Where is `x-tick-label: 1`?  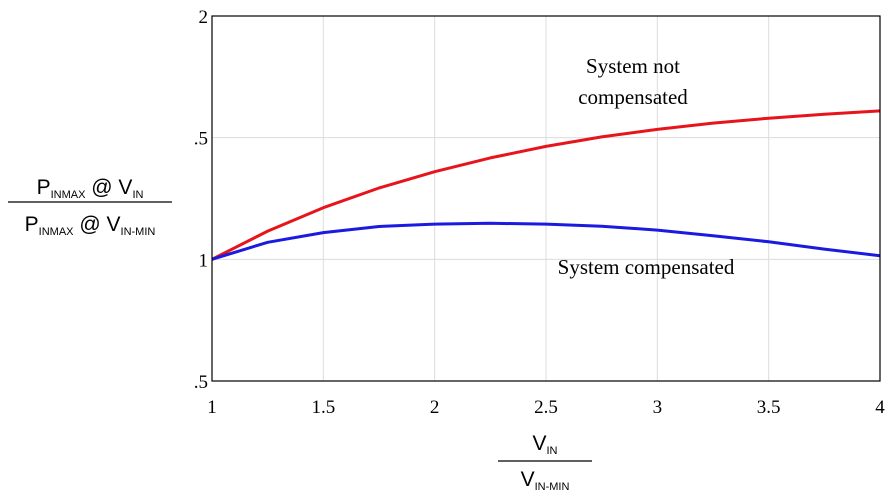
x-tick-label: 1 is located at coordinates (212, 407).